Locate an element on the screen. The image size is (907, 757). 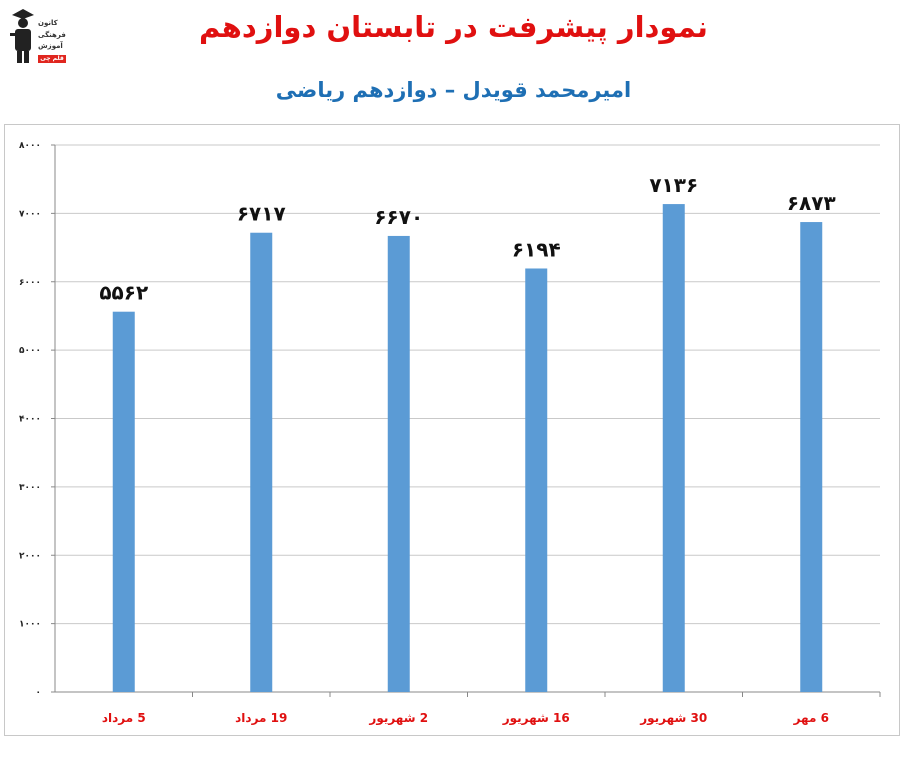
logo-badge: قلم چی is located at coordinates (52, 59).